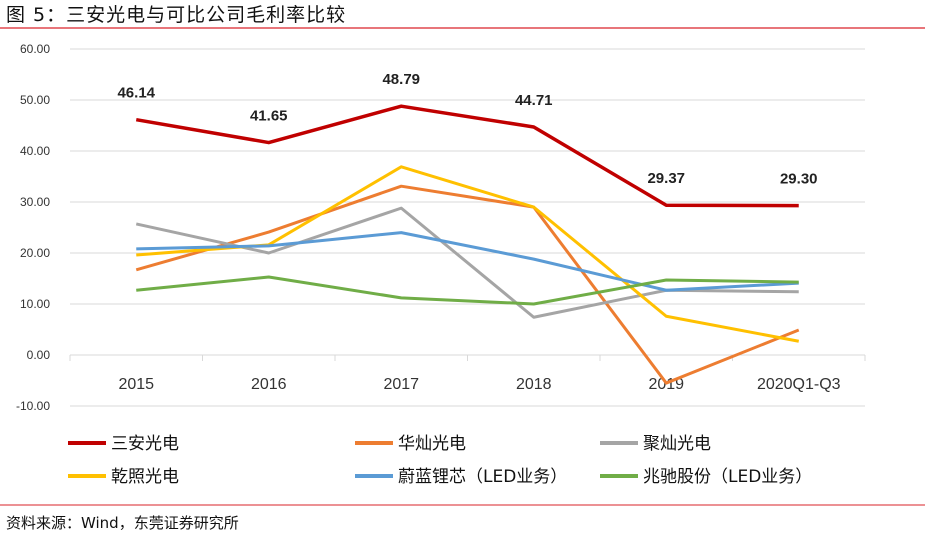 Image resolution: width=925 pixels, height=541 pixels. What do you see at coordinates (269, 116) in the screenshot?
I see `data-label: 41.65` at bounding box center [269, 116].